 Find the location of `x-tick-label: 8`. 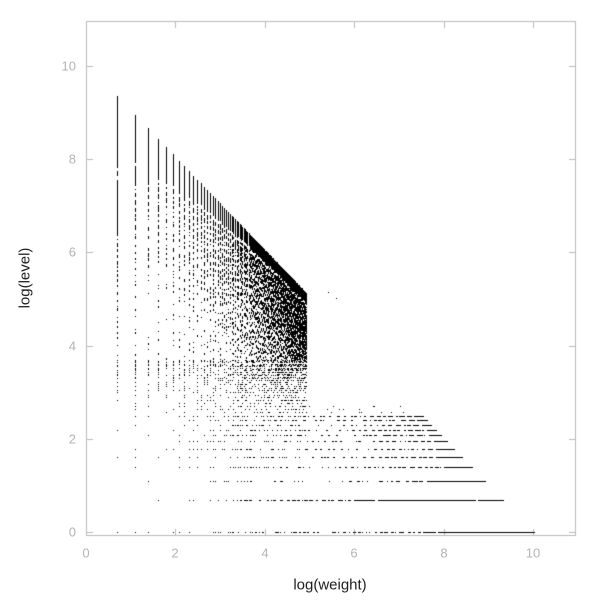

x-tick-label: 8 is located at coordinates (444, 553).